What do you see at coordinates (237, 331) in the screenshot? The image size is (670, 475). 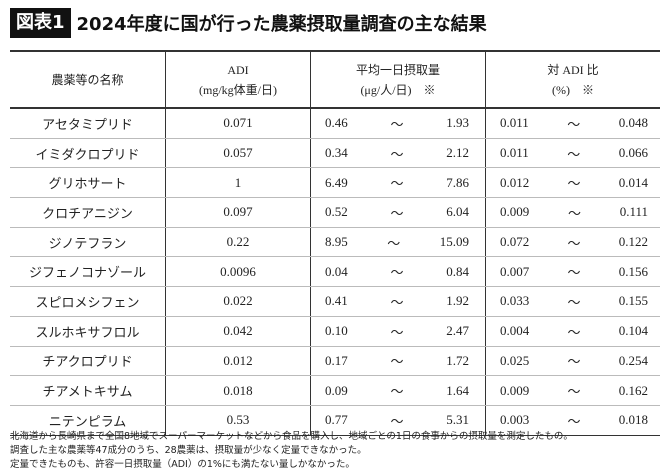 I see `adi-cell: 0.042` at bounding box center [237, 331].